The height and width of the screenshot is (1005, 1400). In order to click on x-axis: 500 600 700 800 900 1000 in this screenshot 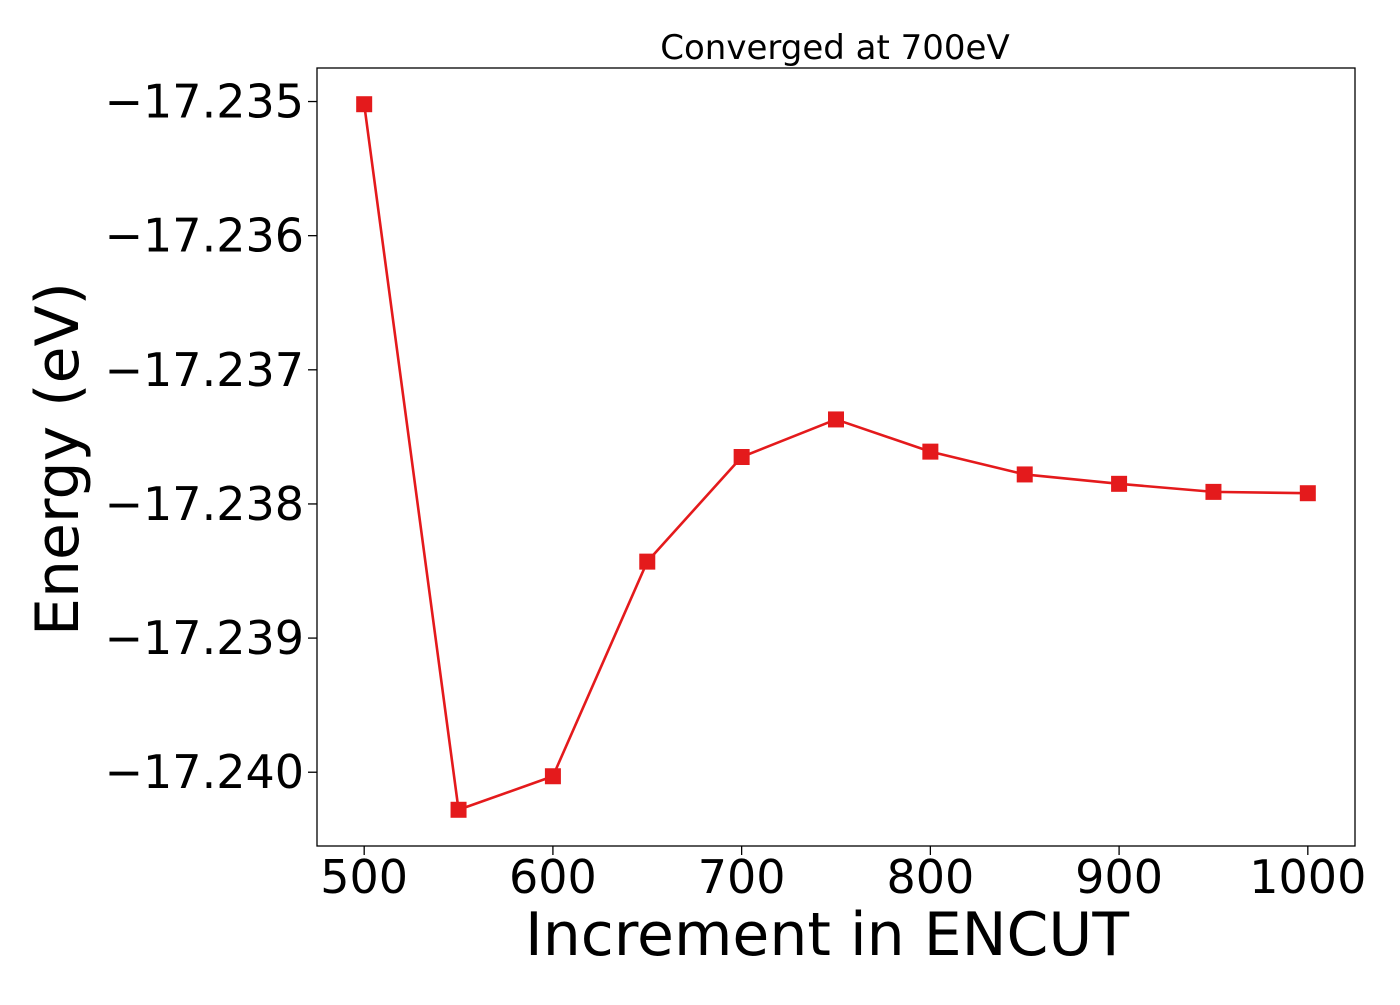, I will do `click(843, 875)`.